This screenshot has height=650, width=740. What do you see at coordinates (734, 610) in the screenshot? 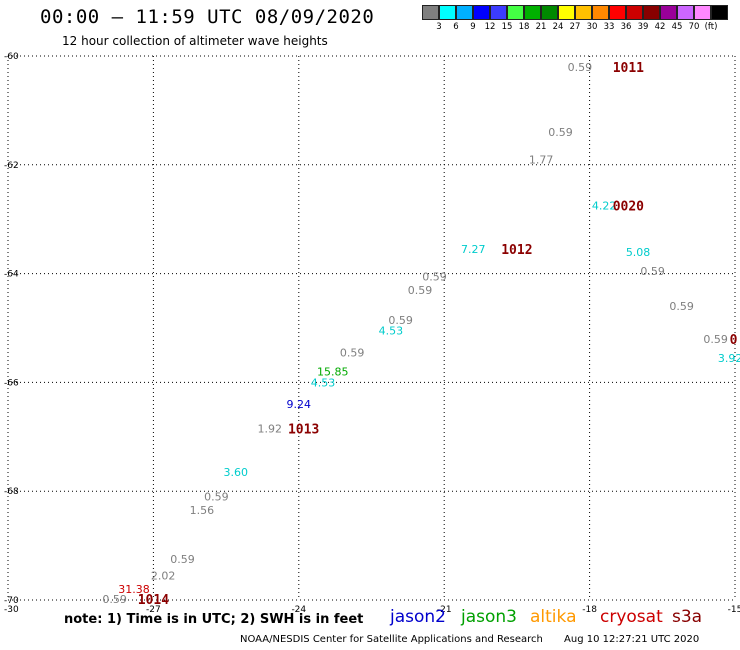
I see `x-tick-label: -15` at bounding box center [734, 610].